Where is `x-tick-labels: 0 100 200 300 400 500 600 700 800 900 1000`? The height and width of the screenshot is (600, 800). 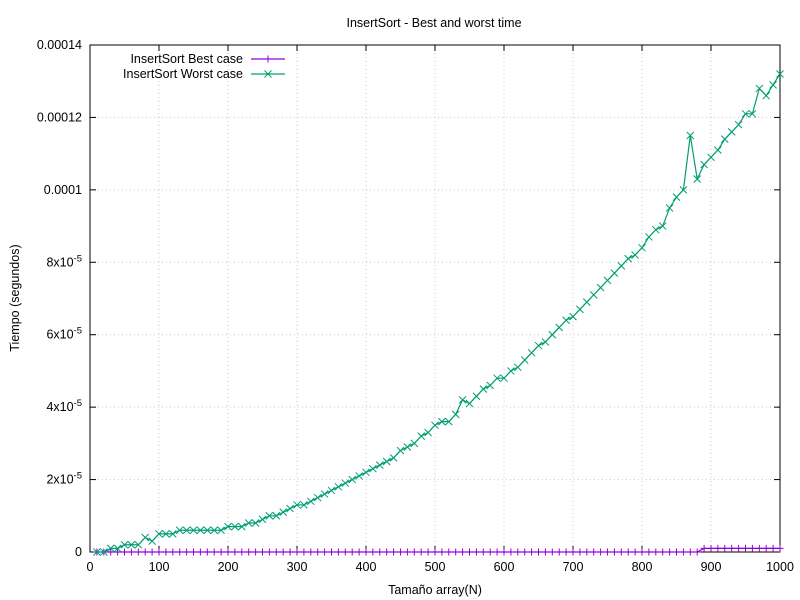 x-tick-labels: 0 100 200 300 400 500 600 700 800 900 1000 is located at coordinates (440, 567).